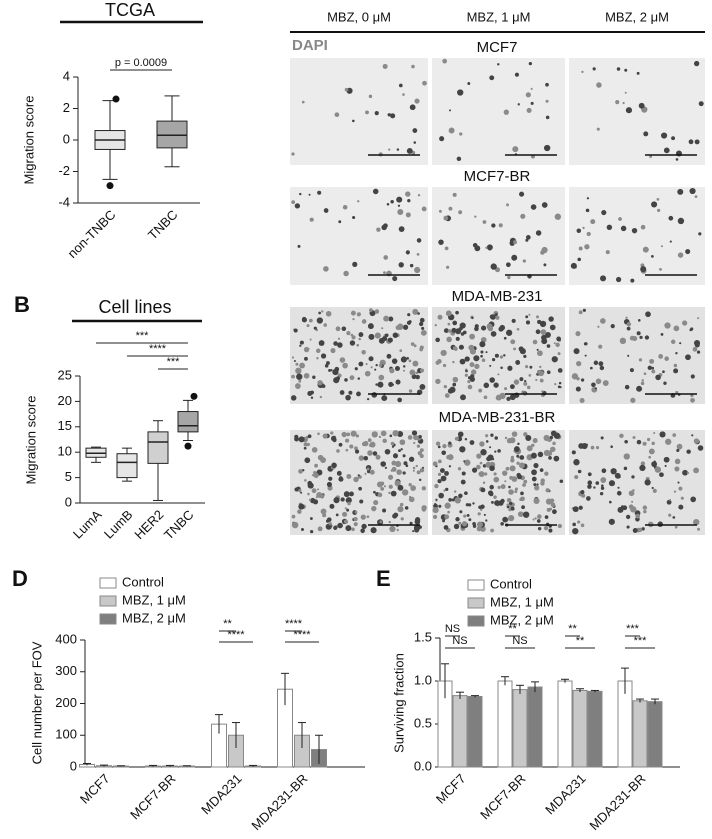  Describe the element at coordinates (359, 236) in the screenshot. I see `micrograph` at that location.